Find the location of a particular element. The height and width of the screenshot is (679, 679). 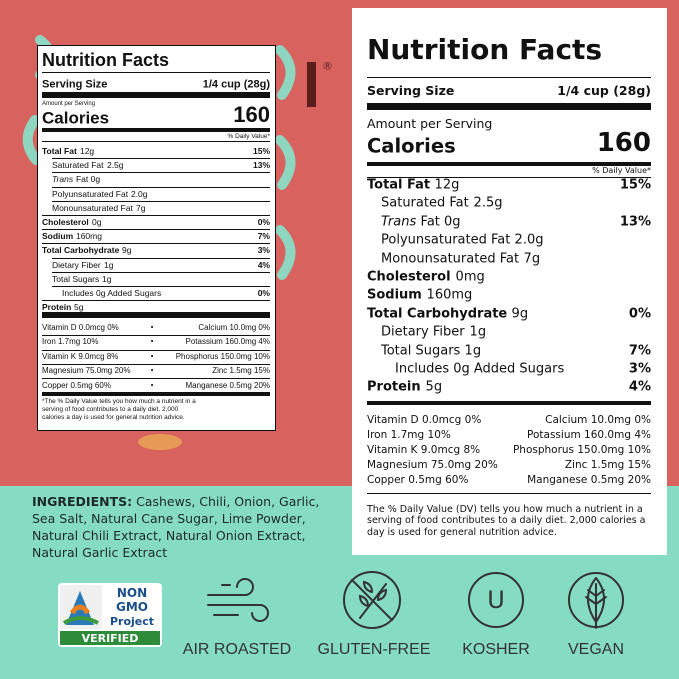

nutrient-amount: 0mg is located at coordinates (470, 277).